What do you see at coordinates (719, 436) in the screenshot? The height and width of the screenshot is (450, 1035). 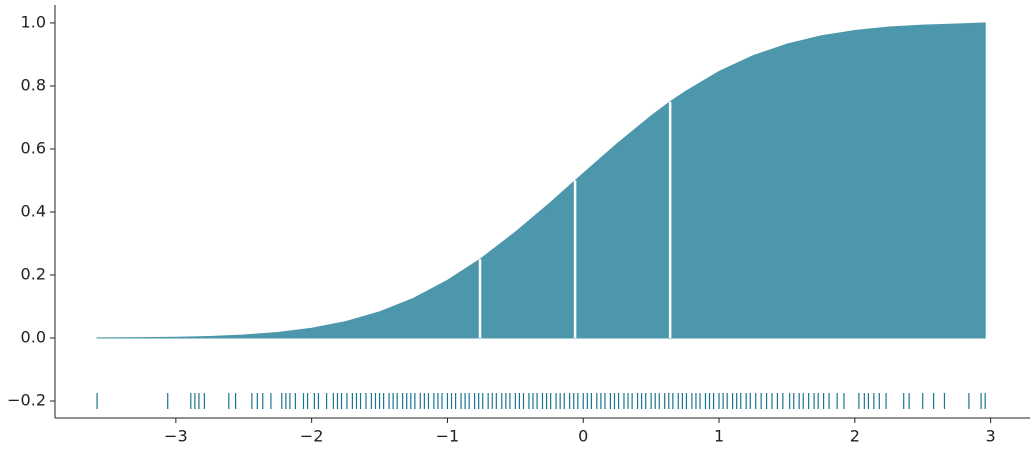 I see `x-tick-label: 1` at bounding box center [719, 436].